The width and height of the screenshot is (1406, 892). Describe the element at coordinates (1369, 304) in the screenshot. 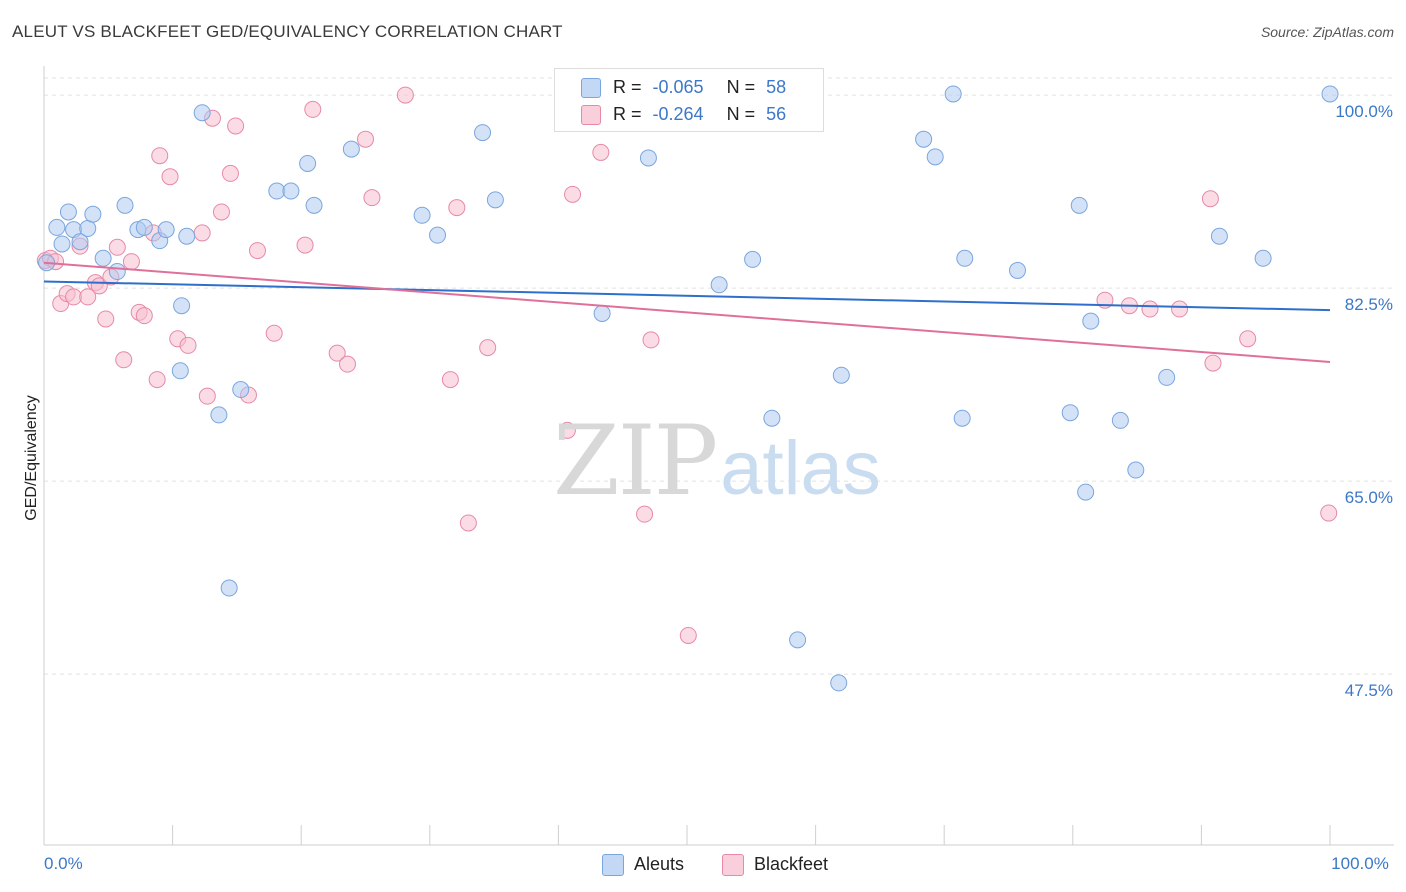

I see `y-tick-label: 82.5%` at that location.